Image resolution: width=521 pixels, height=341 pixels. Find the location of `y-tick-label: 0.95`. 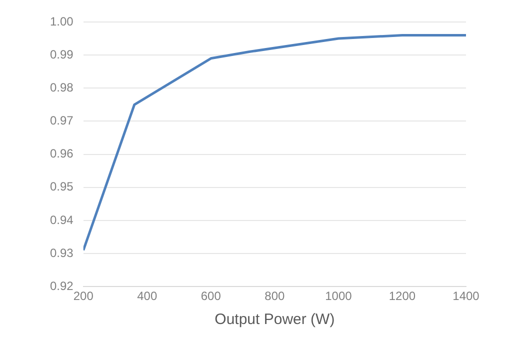

y-tick-label: 0.95 is located at coordinates (62, 187).